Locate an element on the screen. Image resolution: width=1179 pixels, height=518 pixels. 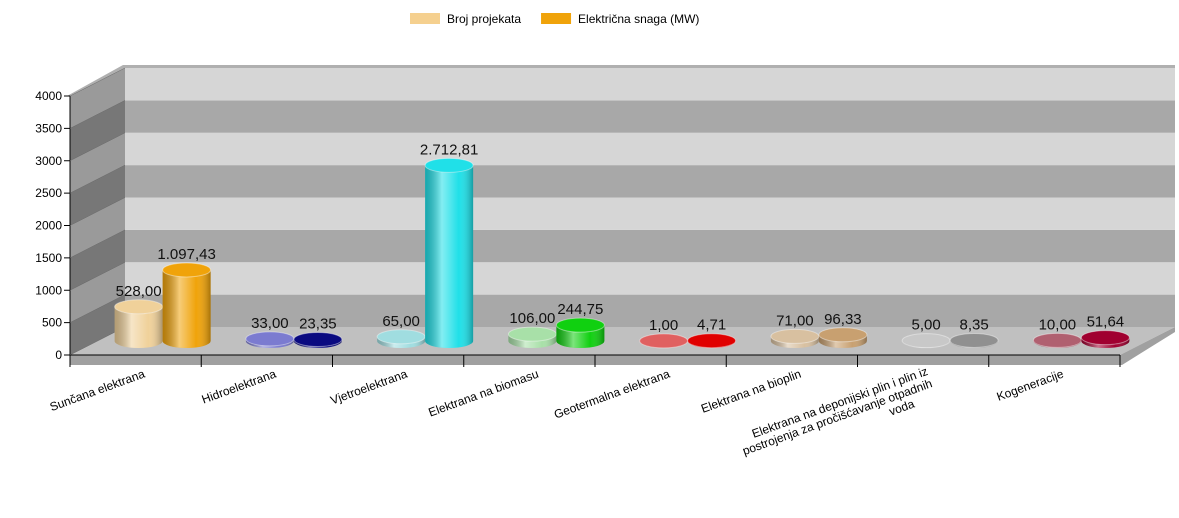
value-label: 33,00 is located at coordinates (270, 323).